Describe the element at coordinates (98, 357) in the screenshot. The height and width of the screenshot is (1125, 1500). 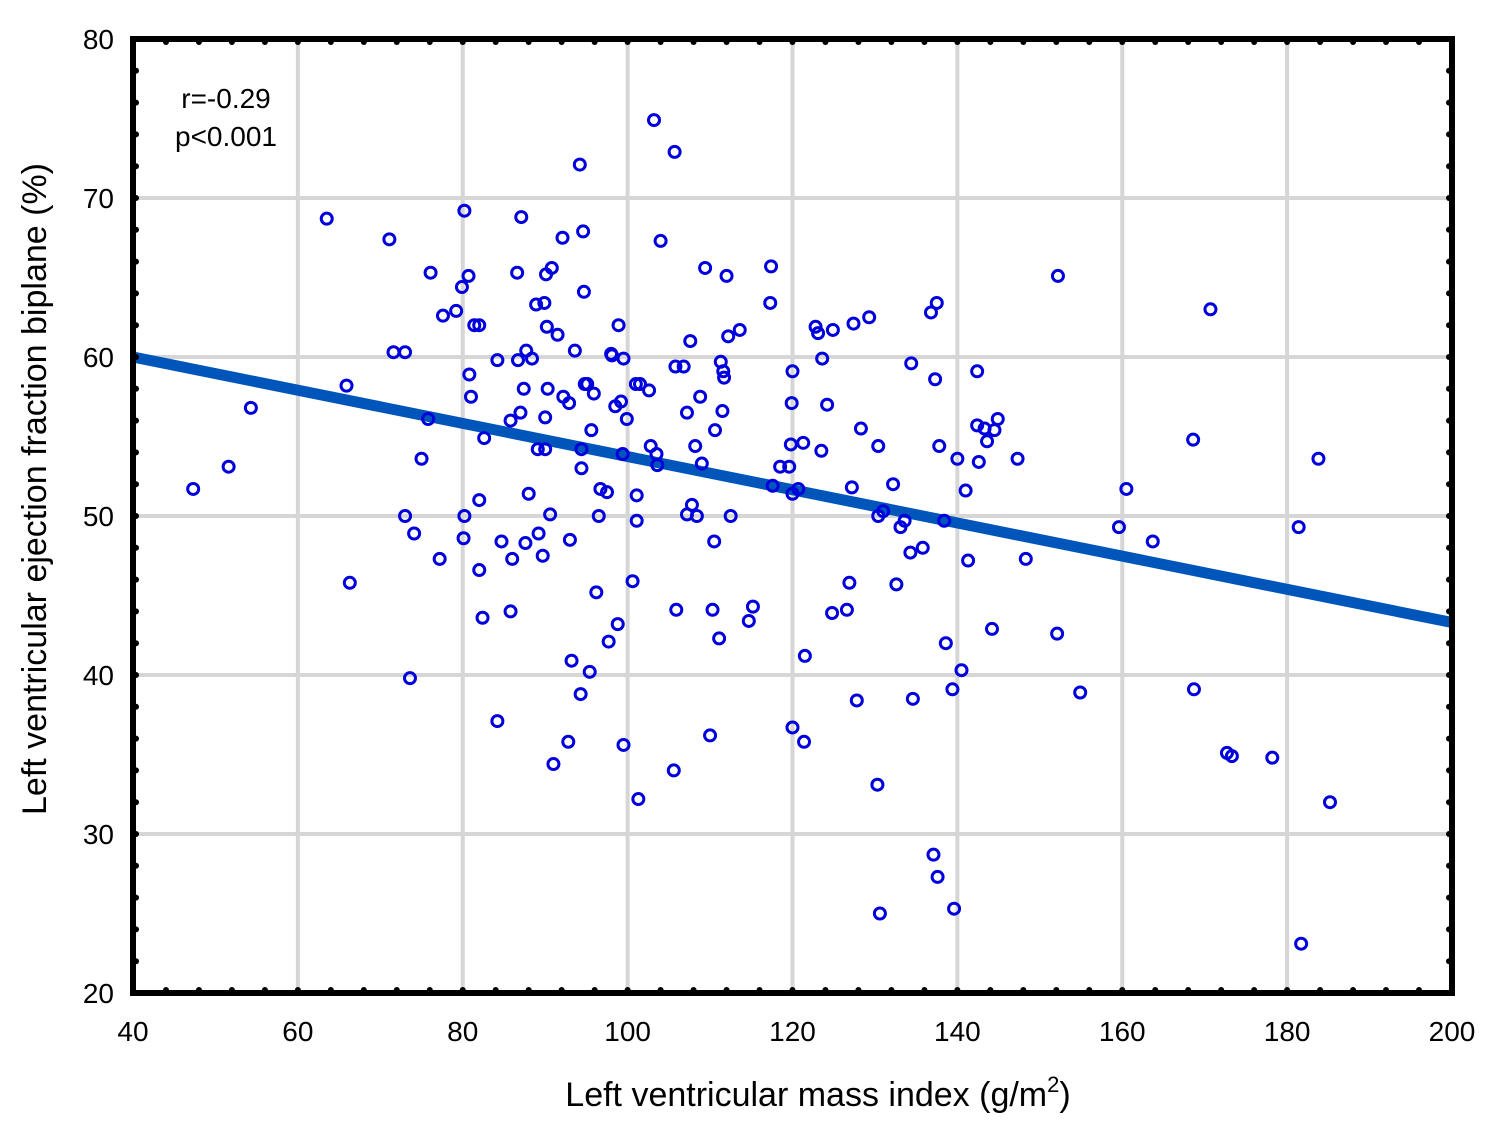
I see `y-tick-label: 60` at that location.